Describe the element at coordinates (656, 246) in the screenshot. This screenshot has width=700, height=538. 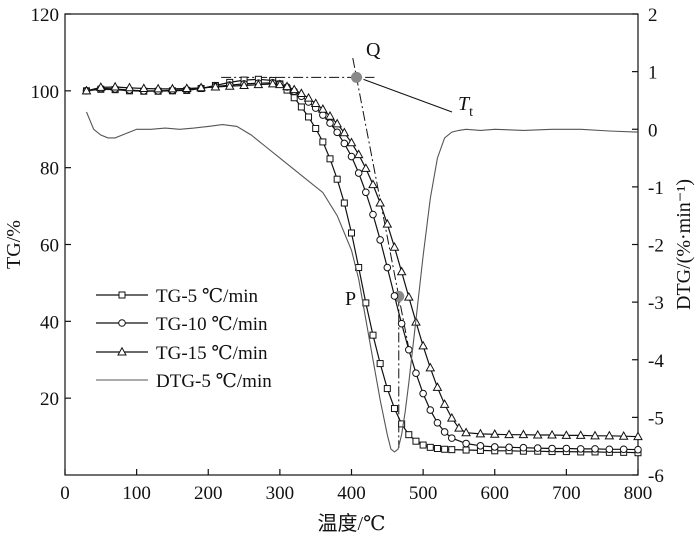
I see `y-right-tick-label: -2` at that location.